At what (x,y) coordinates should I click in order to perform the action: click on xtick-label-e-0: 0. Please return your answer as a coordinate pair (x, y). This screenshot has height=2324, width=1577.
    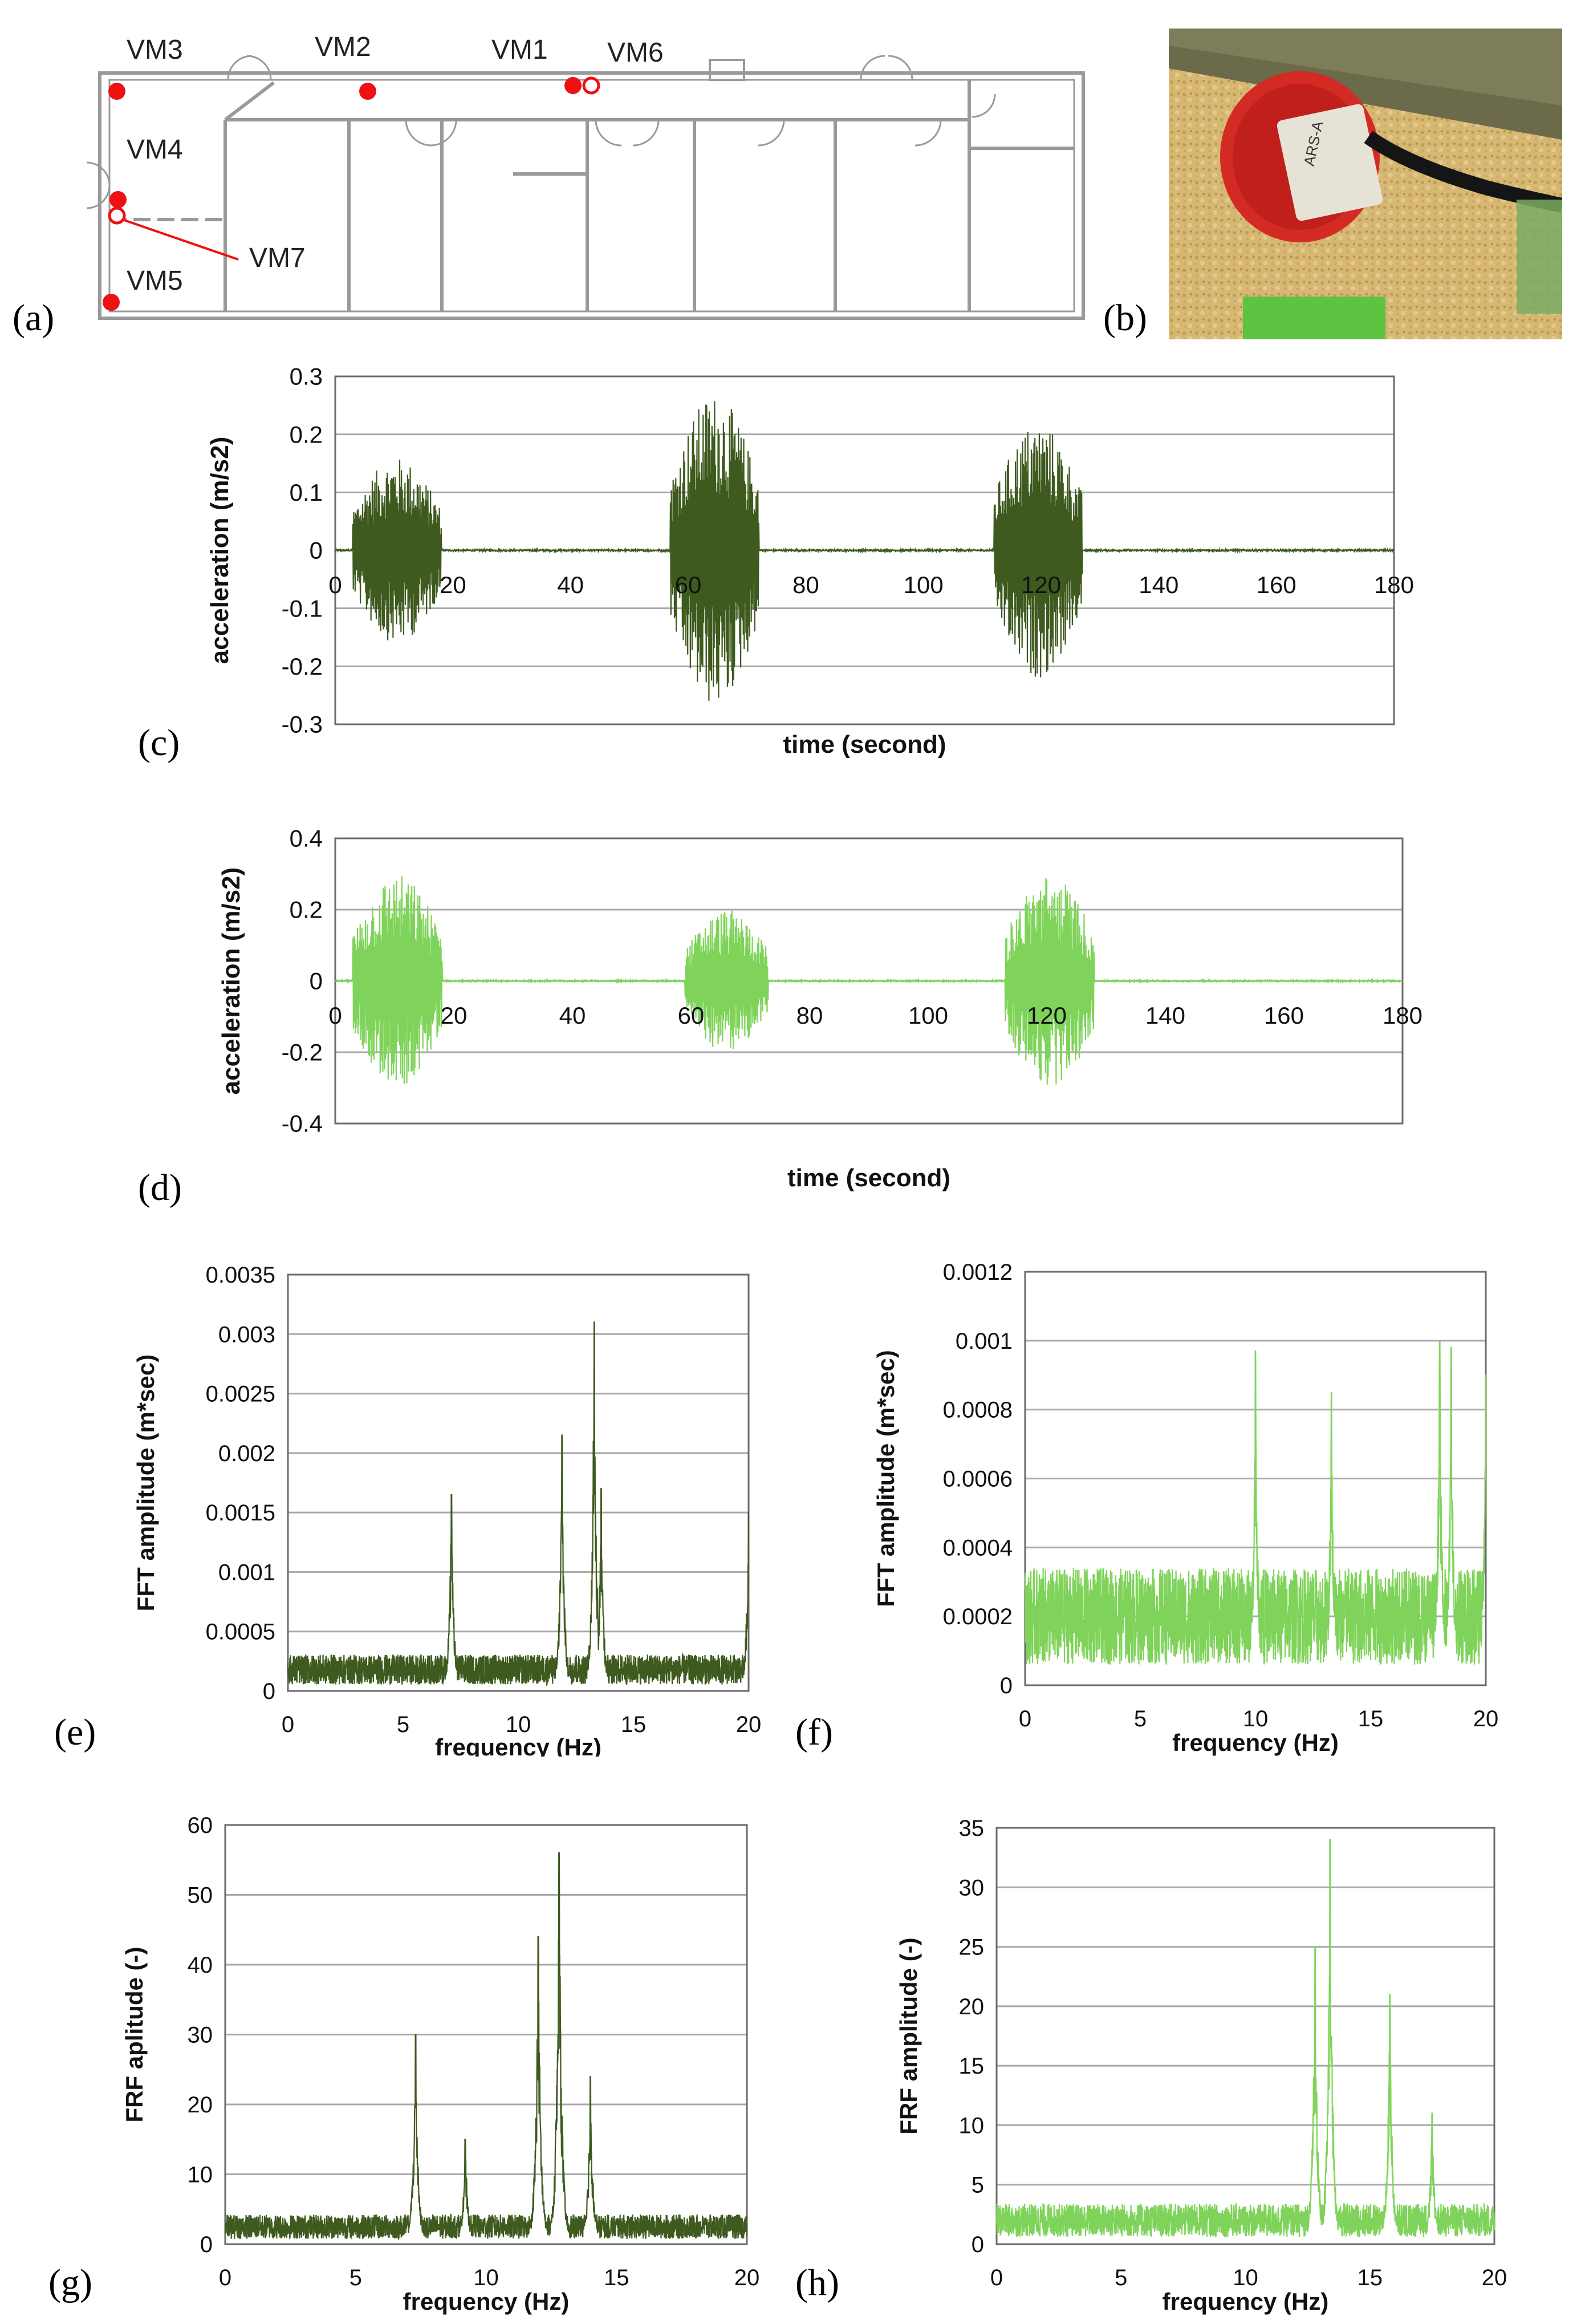
    Looking at the image, I should click on (288, 1724).